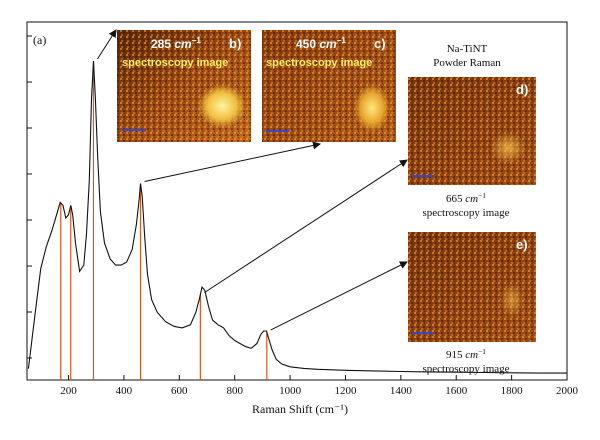  I want to click on inset-d-letter: d), so click(522, 89).